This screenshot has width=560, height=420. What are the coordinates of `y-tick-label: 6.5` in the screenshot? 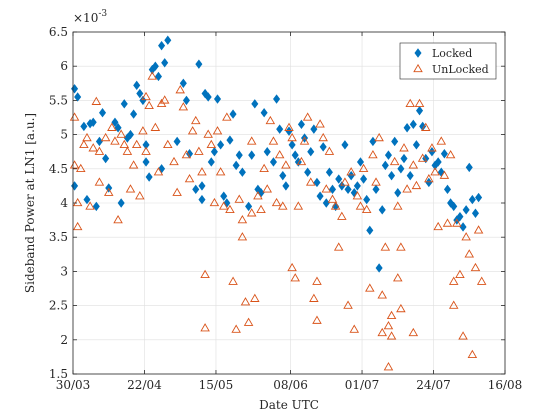 It's located at (58, 32).